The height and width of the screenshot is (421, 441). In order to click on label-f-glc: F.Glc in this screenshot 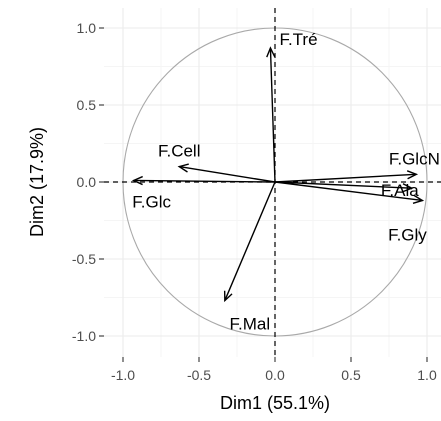, I will do `click(151, 201)`.